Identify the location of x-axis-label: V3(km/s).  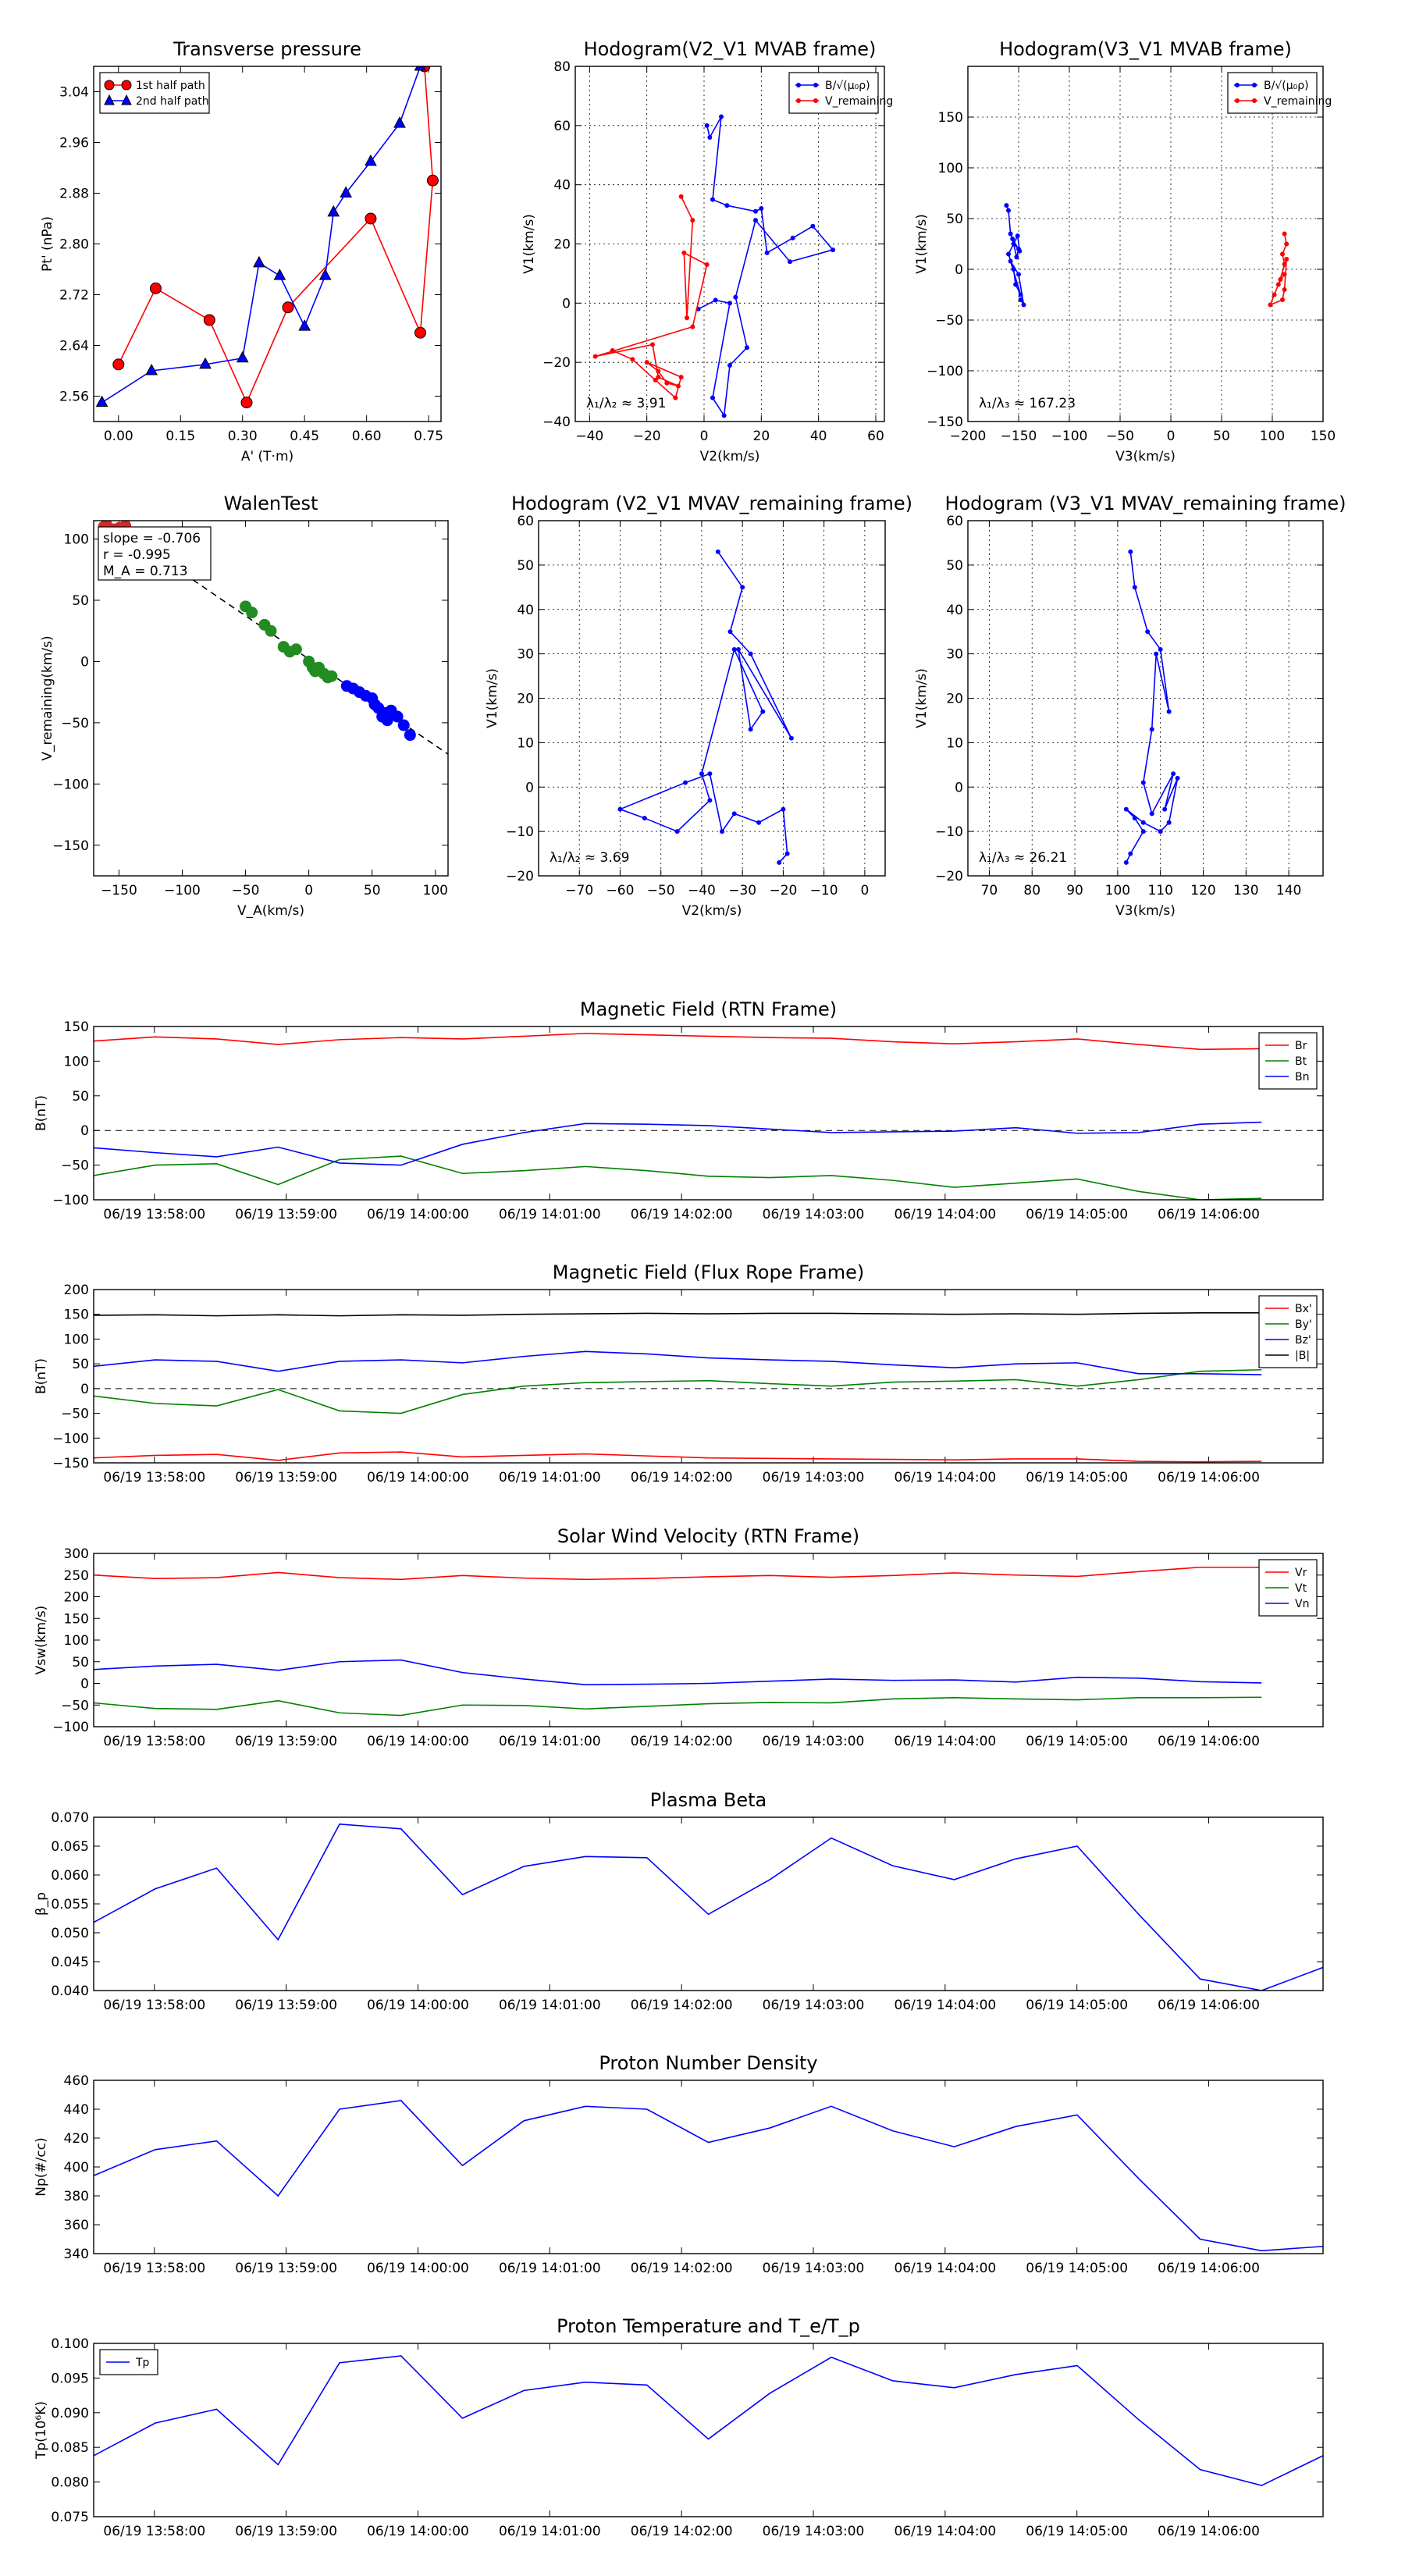
(1146, 456).